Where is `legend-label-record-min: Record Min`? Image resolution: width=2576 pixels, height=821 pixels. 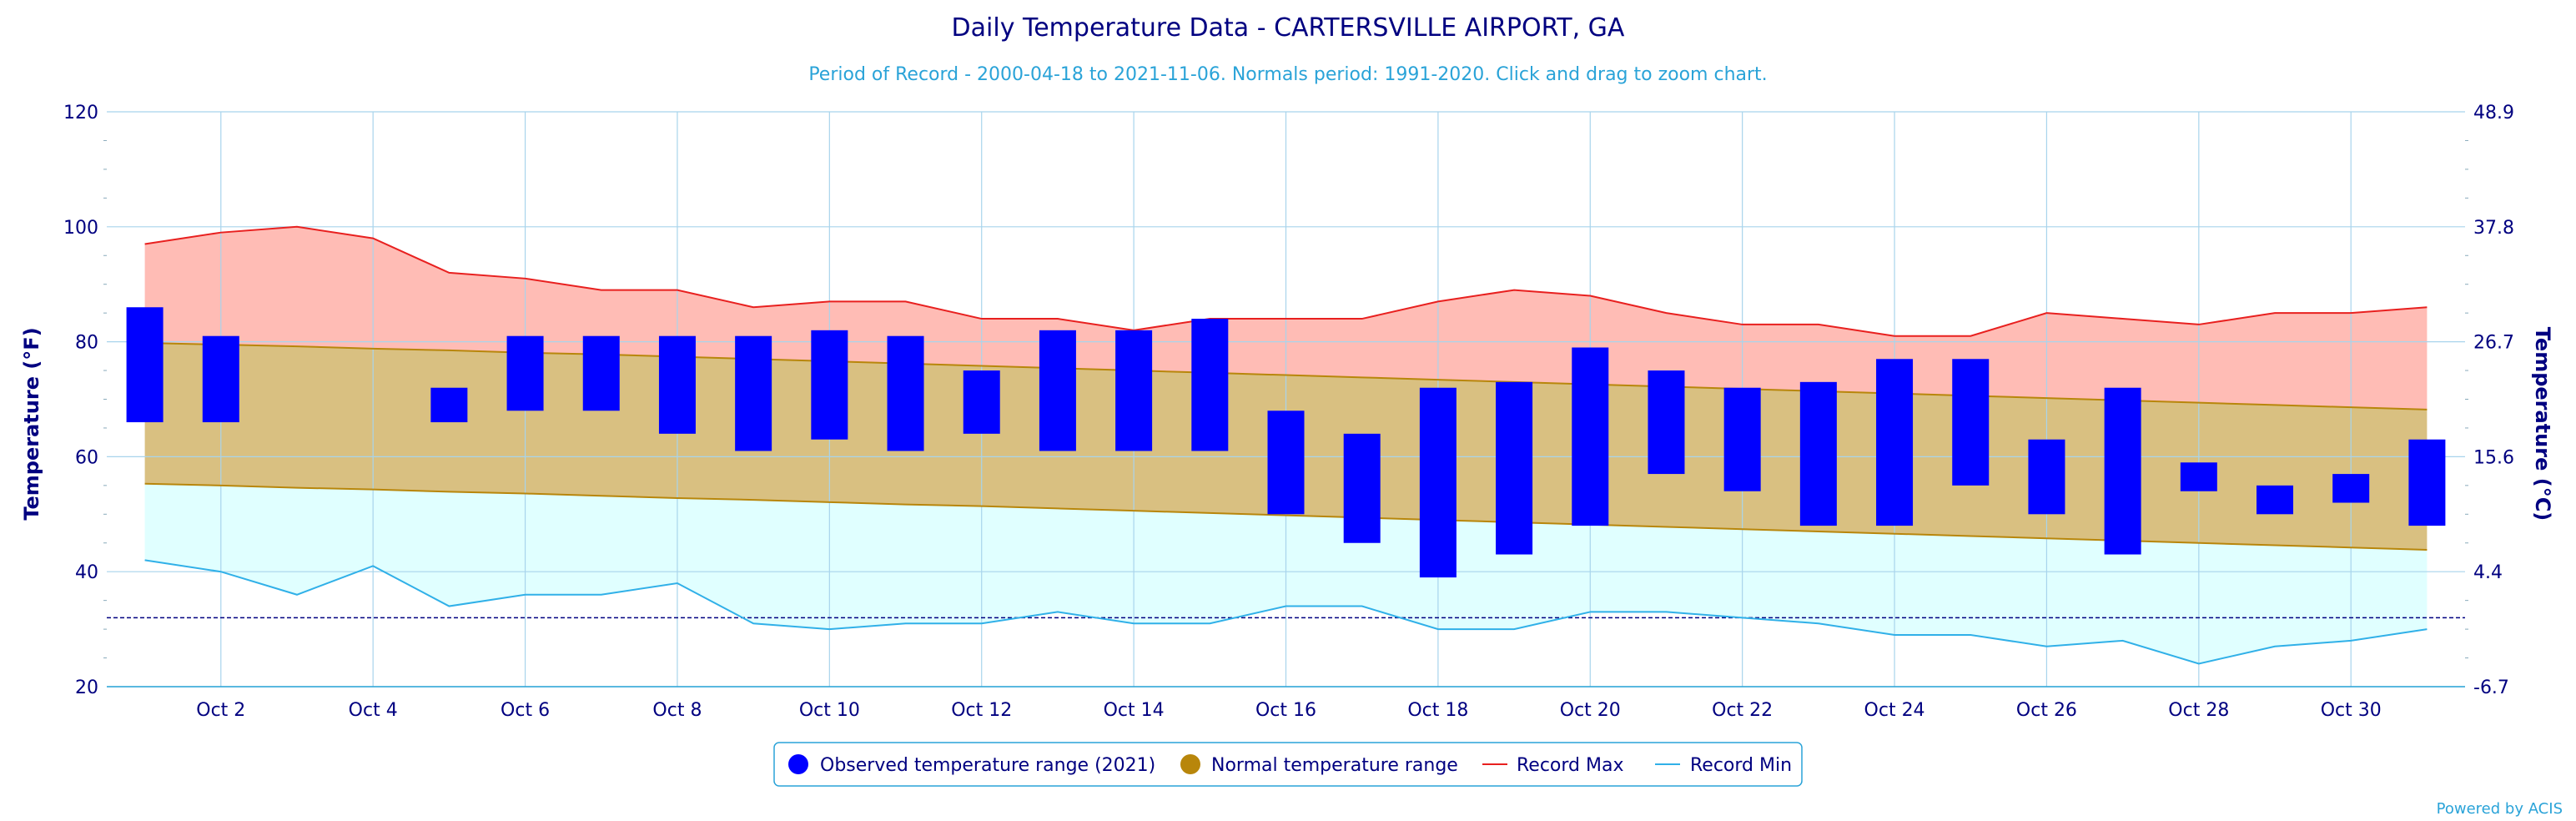
legend-label-record-min: Record Min is located at coordinates (1741, 765).